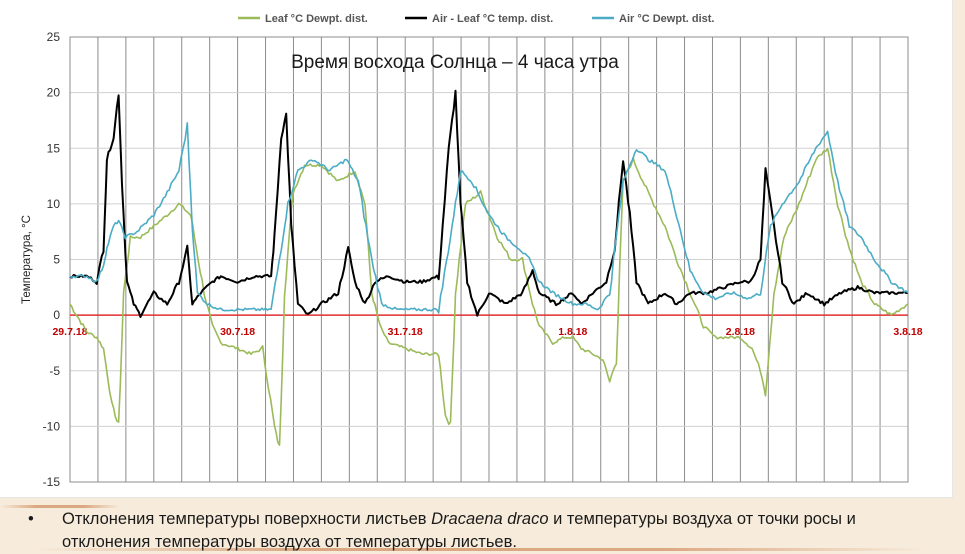  What do you see at coordinates (490, 519) in the screenshot?
I see `caption-species: Dracaena draco` at bounding box center [490, 519].